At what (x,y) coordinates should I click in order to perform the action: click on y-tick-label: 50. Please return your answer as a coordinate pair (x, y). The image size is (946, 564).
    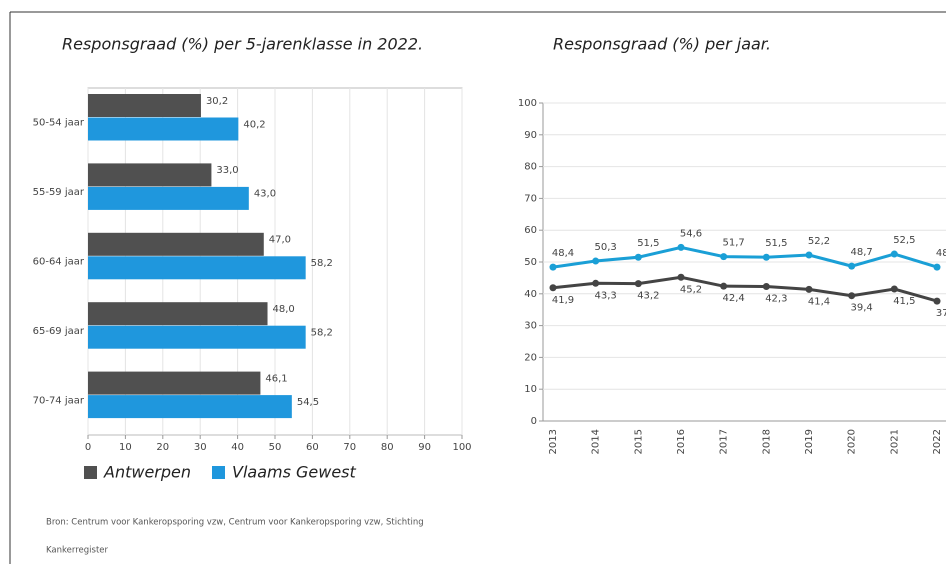
    Looking at the image, I should click on (530, 262).